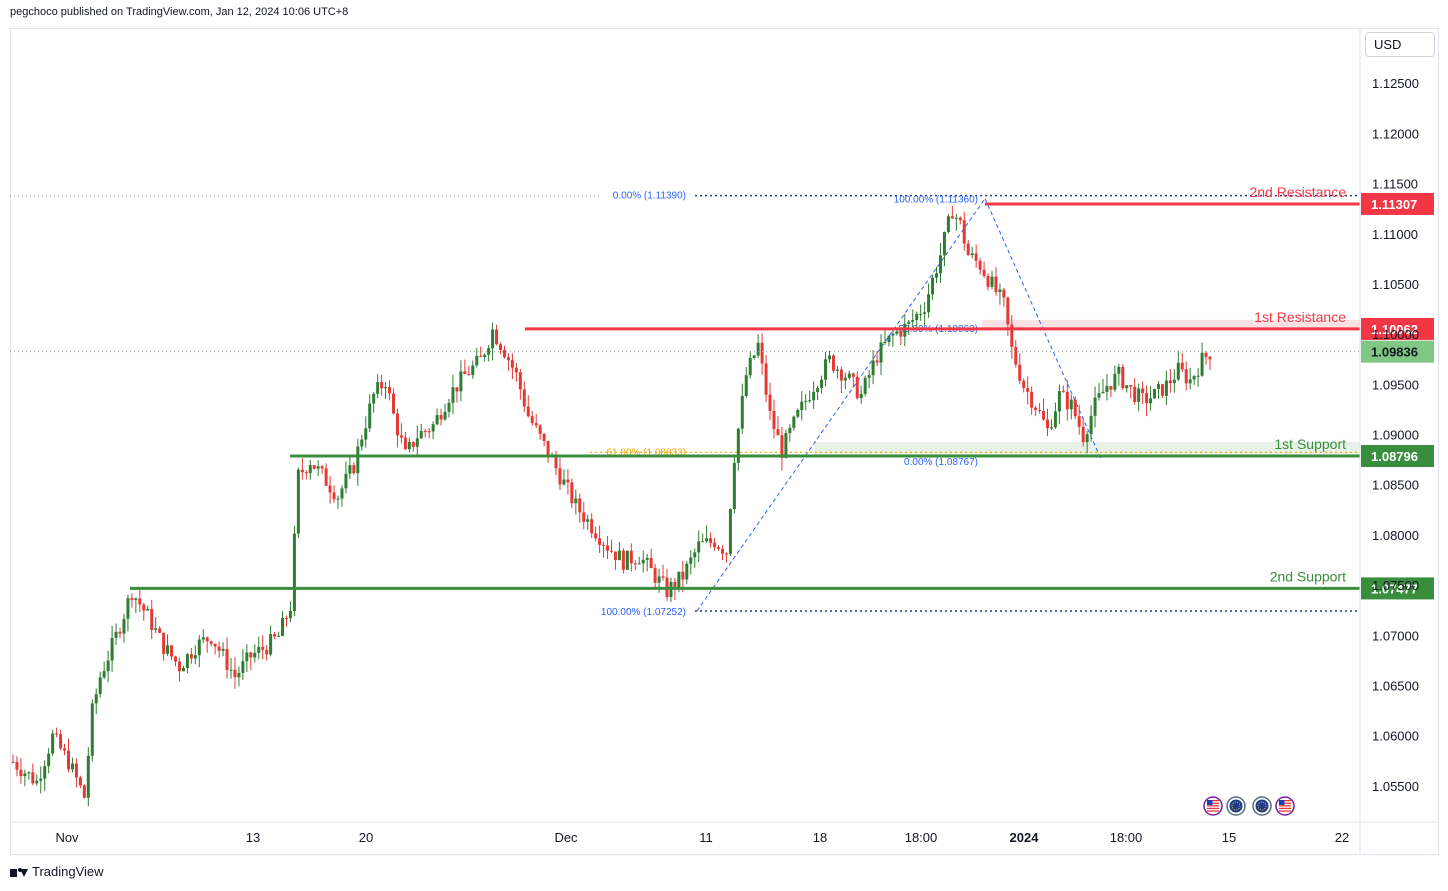 The width and height of the screenshot is (1448, 891). What do you see at coordinates (1395, 334) in the screenshot?
I see `y-tick-label-5: 1.10000` at bounding box center [1395, 334].